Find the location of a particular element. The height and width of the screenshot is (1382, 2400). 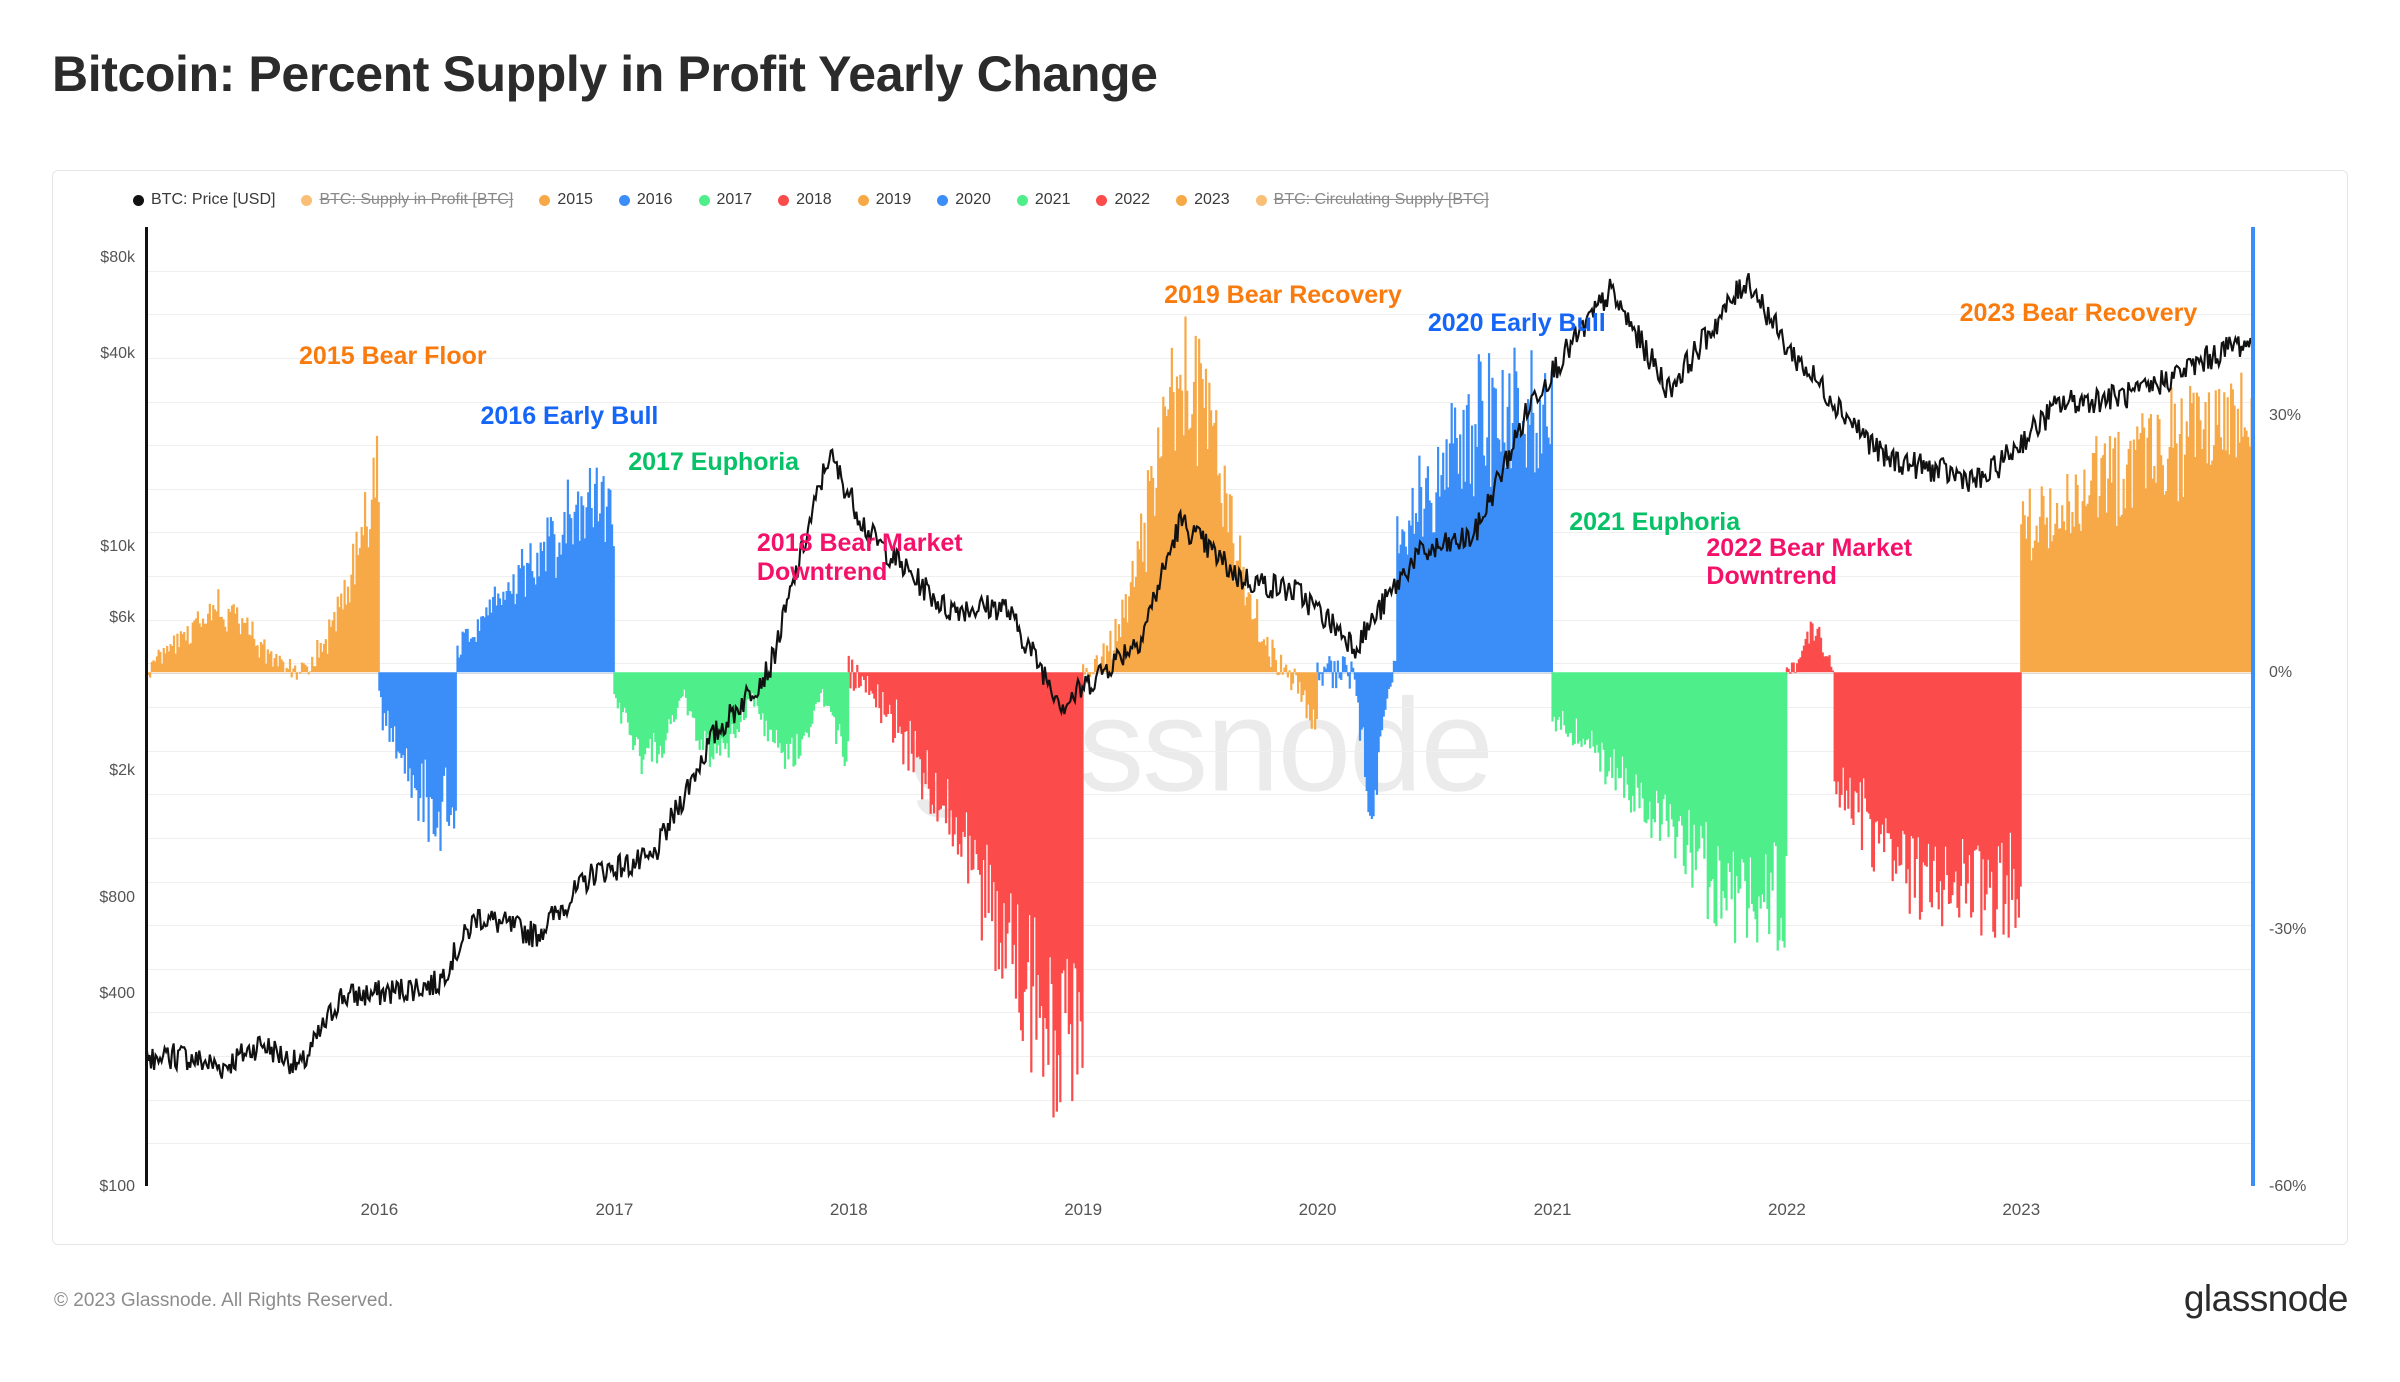

x-axis-tick: 2023 is located at coordinates (2021, 1209).